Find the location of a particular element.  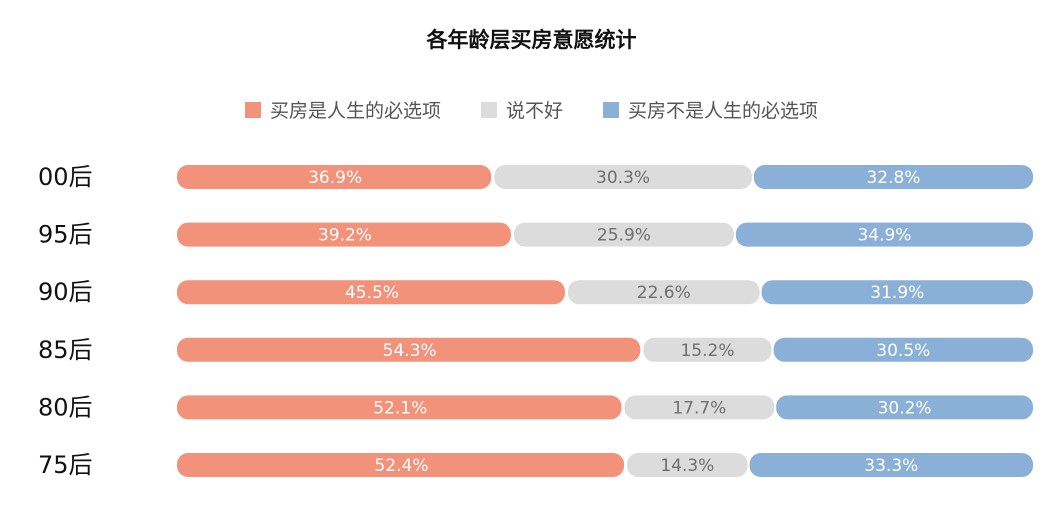

data-label-unsure: 17.7% is located at coordinates (699, 408).